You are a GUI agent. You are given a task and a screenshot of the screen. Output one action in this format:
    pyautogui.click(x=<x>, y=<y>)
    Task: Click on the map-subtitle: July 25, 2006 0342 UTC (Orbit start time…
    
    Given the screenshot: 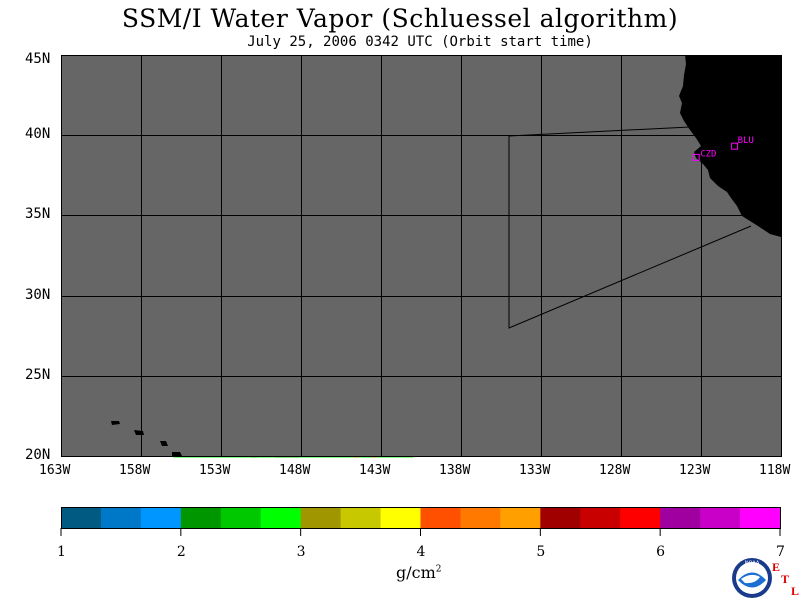 What is the action you would take?
    pyautogui.click(x=420, y=42)
    